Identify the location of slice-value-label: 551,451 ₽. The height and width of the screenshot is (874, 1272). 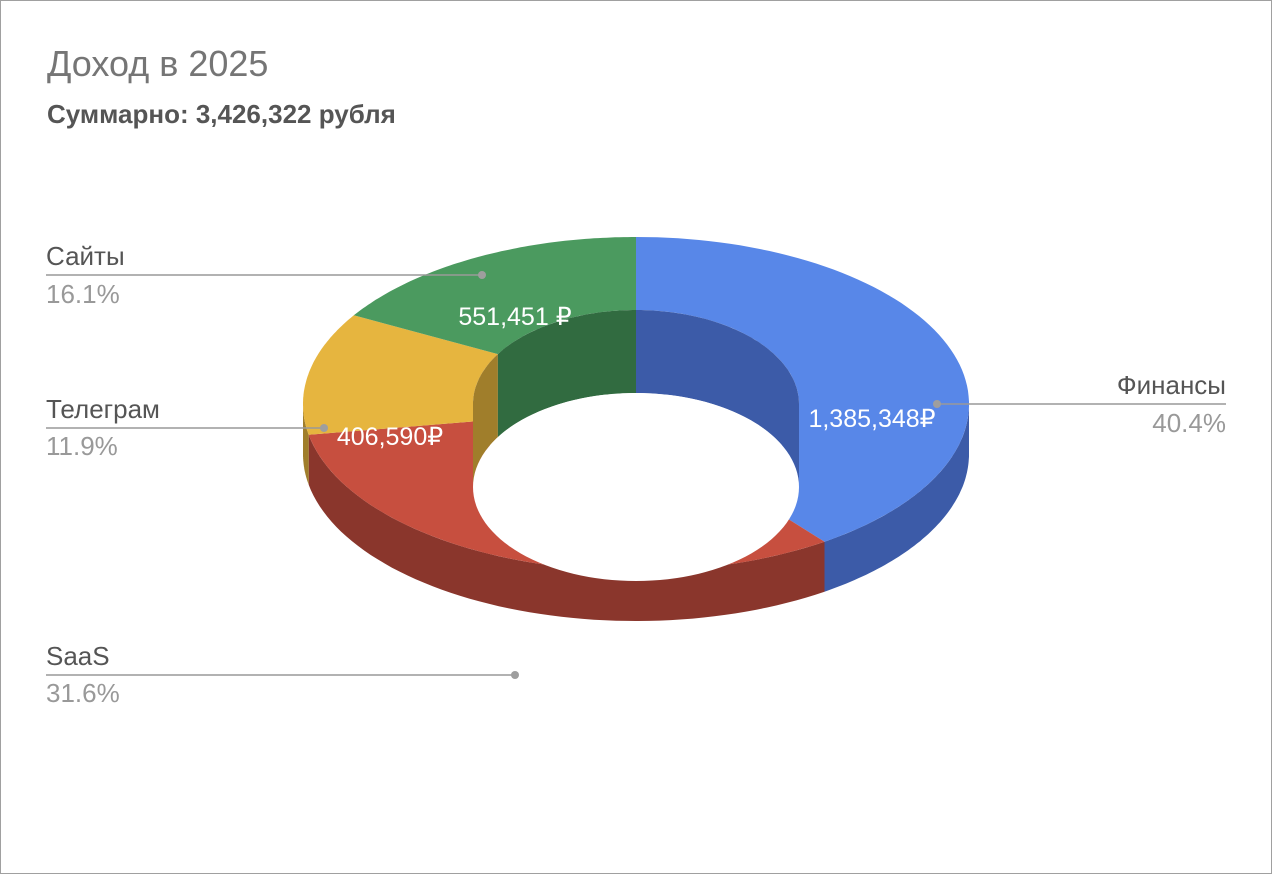
(514, 317).